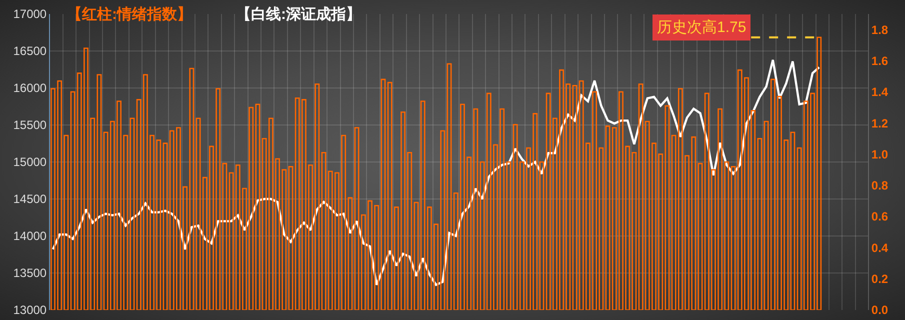 The height and width of the screenshot is (320, 905). Describe the element at coordinates (879, 123) in the screenshot. I see `y2-tick-label: 1.2` at that location.